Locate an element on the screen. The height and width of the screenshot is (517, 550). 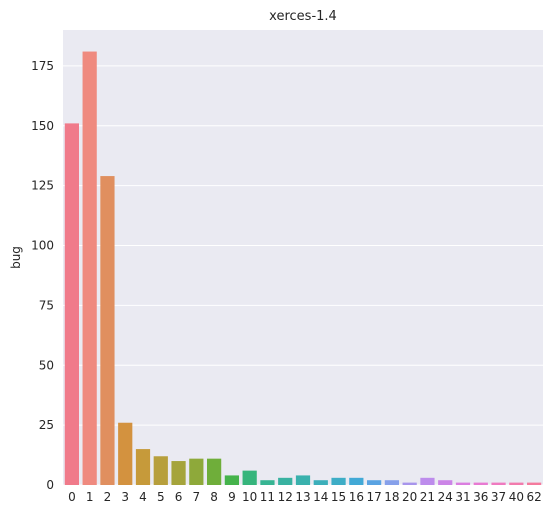
x-tick-label: 20 is located at coordinates (409, 497).